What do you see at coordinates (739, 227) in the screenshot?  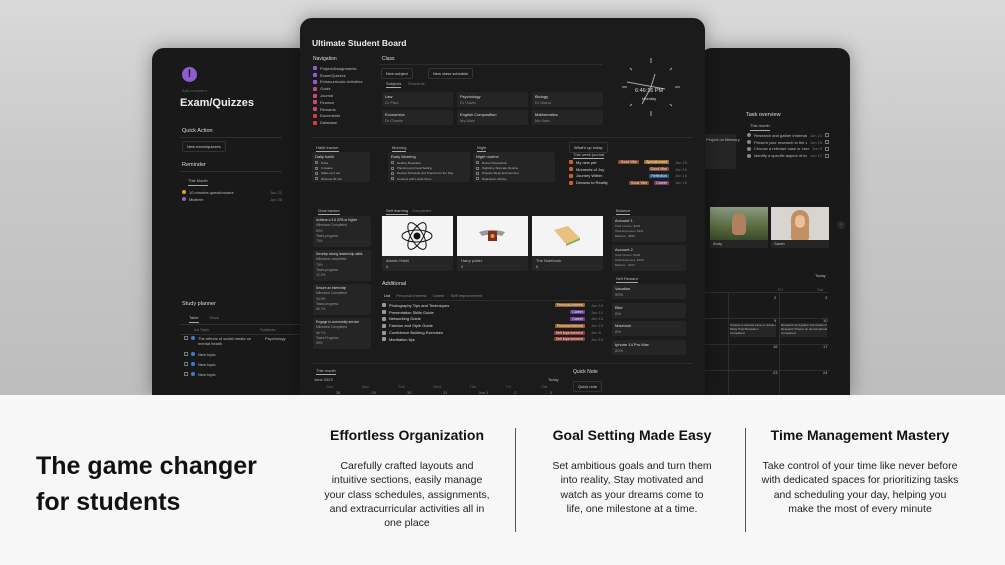 I see `person-card-andy: Andy` at bounding box center [739, 227].